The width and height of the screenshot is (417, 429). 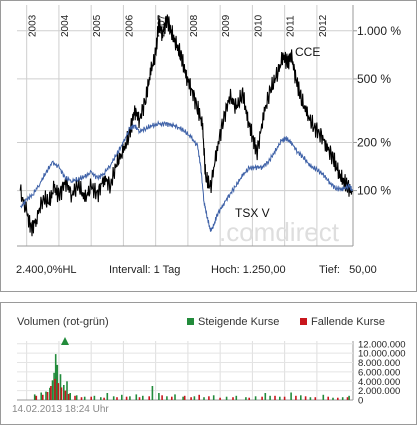 I want to click on legend-label-falling: Fallende Kurse, so click(x=348, y=322).